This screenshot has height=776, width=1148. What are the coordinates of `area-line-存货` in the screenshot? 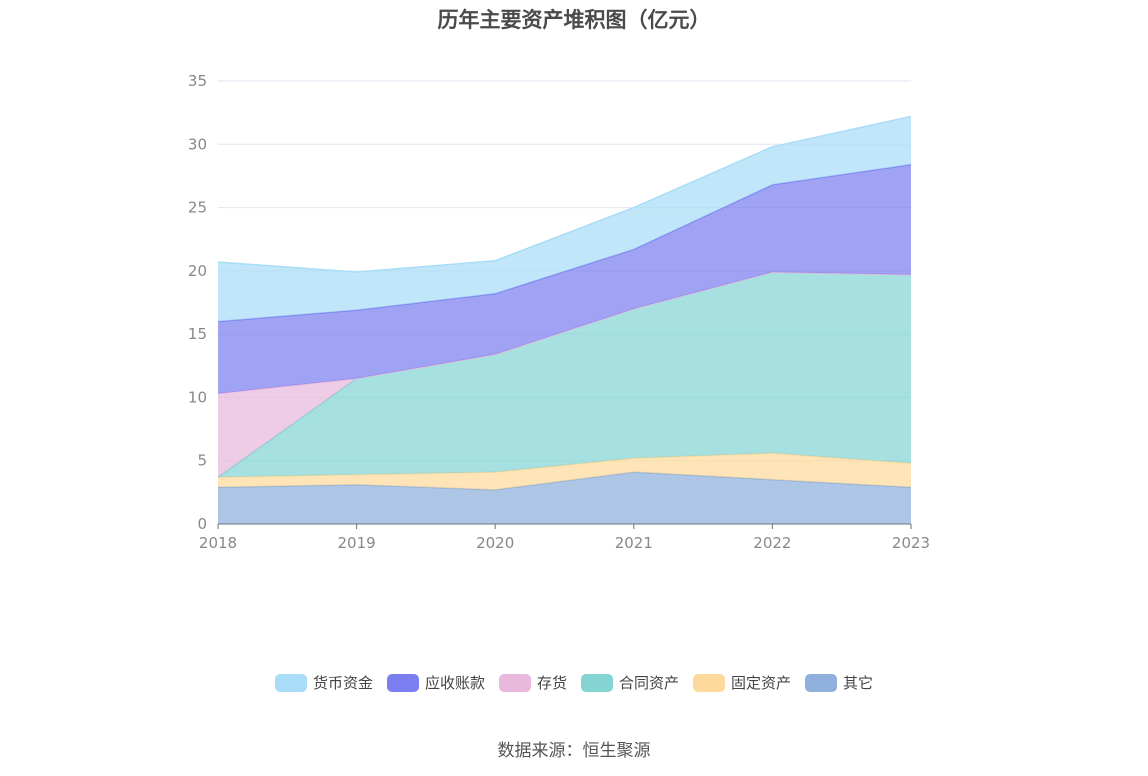 It's located at (564, 333).